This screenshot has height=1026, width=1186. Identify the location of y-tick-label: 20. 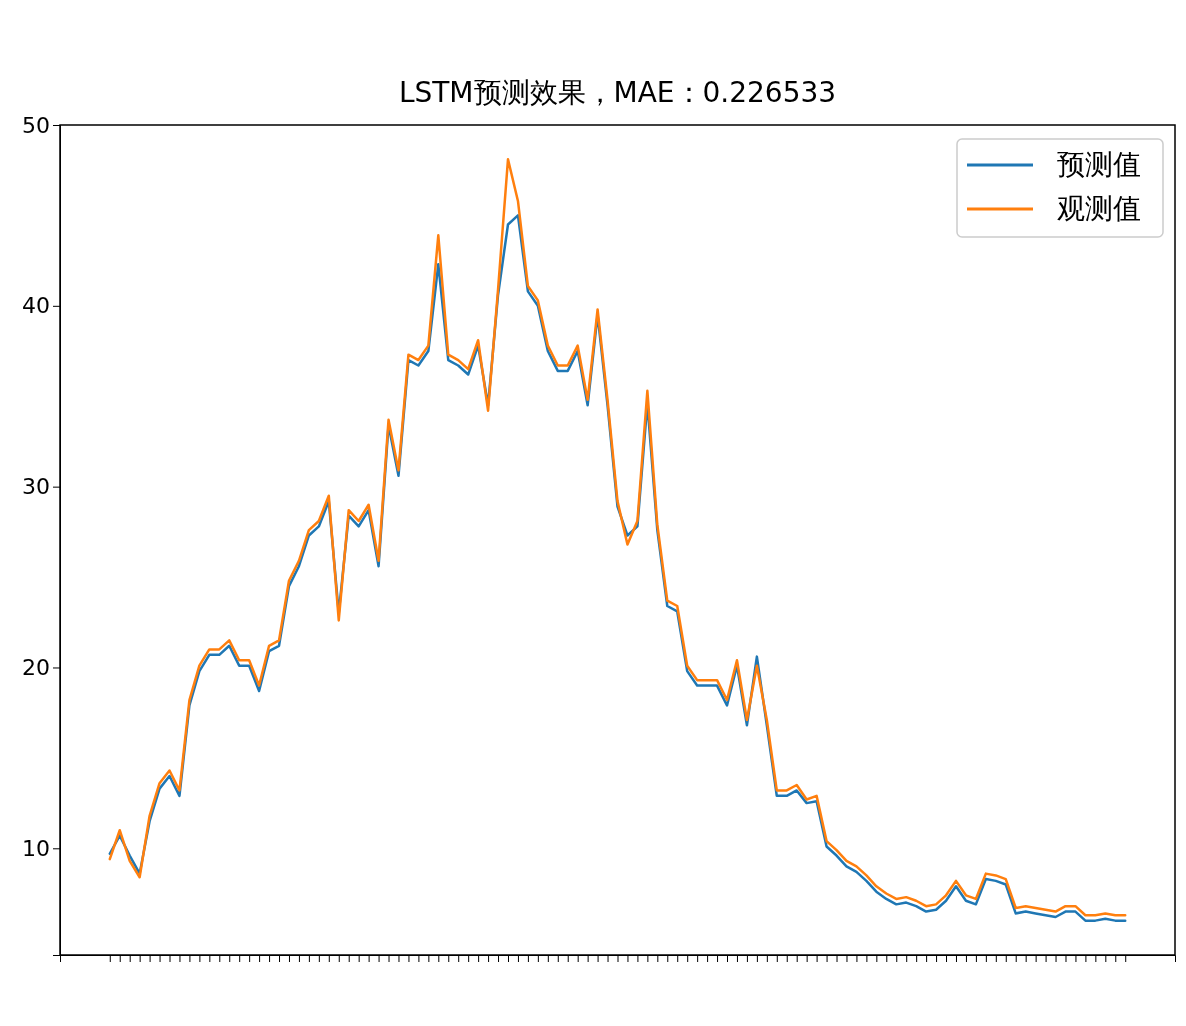
(36, 668).